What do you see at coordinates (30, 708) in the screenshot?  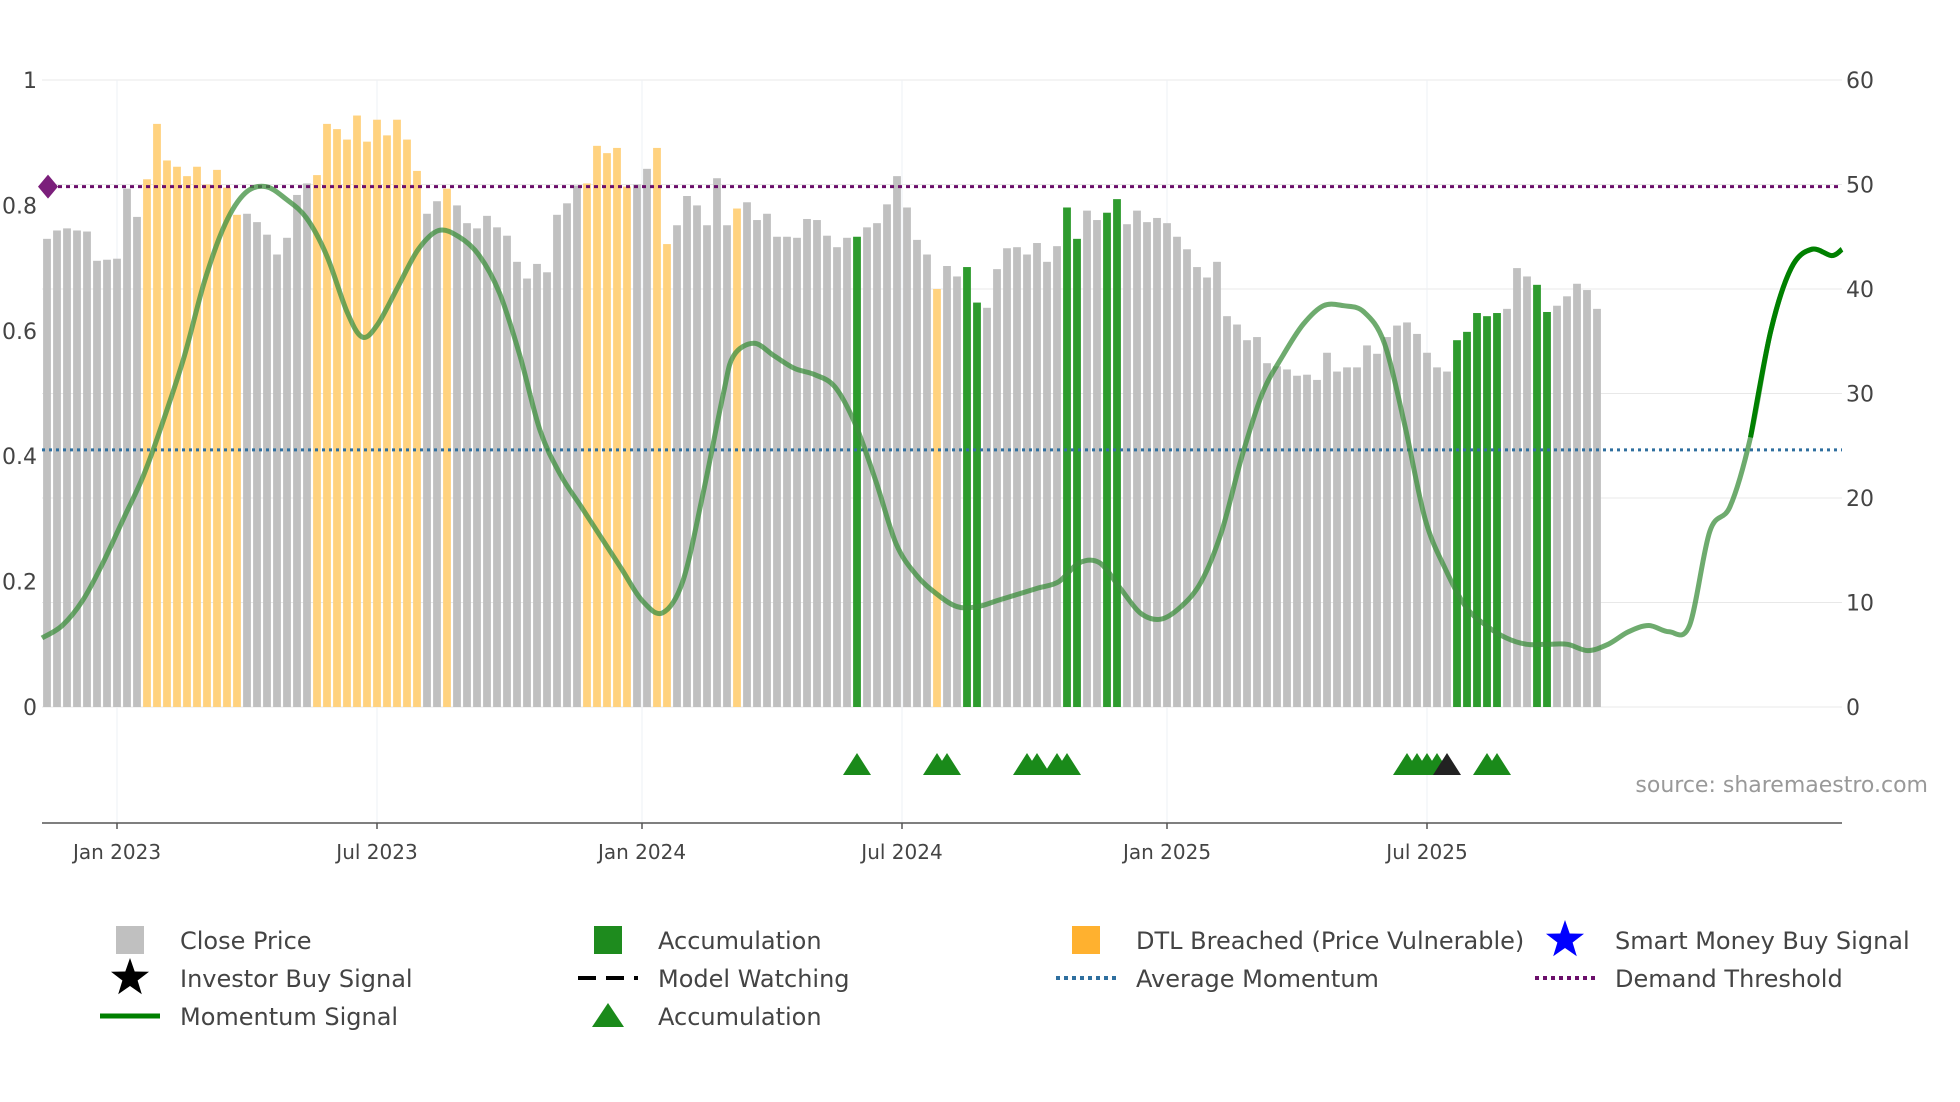 I see `left-axis-tick-label: 0` at bounding box center [30, 708].